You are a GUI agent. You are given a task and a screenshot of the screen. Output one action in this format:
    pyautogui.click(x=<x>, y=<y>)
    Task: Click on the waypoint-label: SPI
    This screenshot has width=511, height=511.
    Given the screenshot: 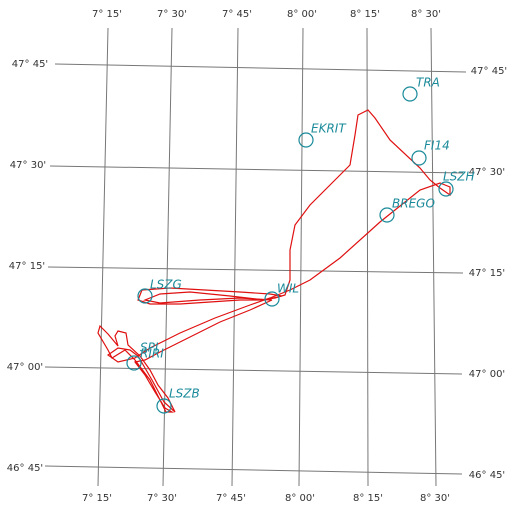 What is the action you would take?
    pyautogui.click(x=149, y=348)
    